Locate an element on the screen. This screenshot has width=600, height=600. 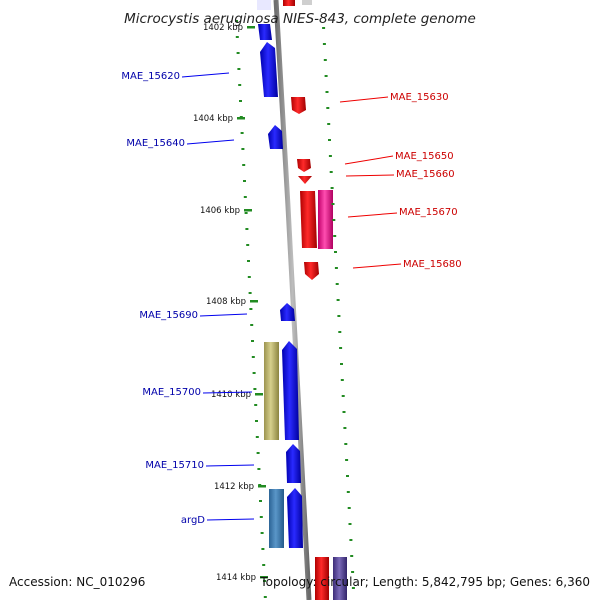
tick-label: 1414 kbp is located at coordinates (236, 578).